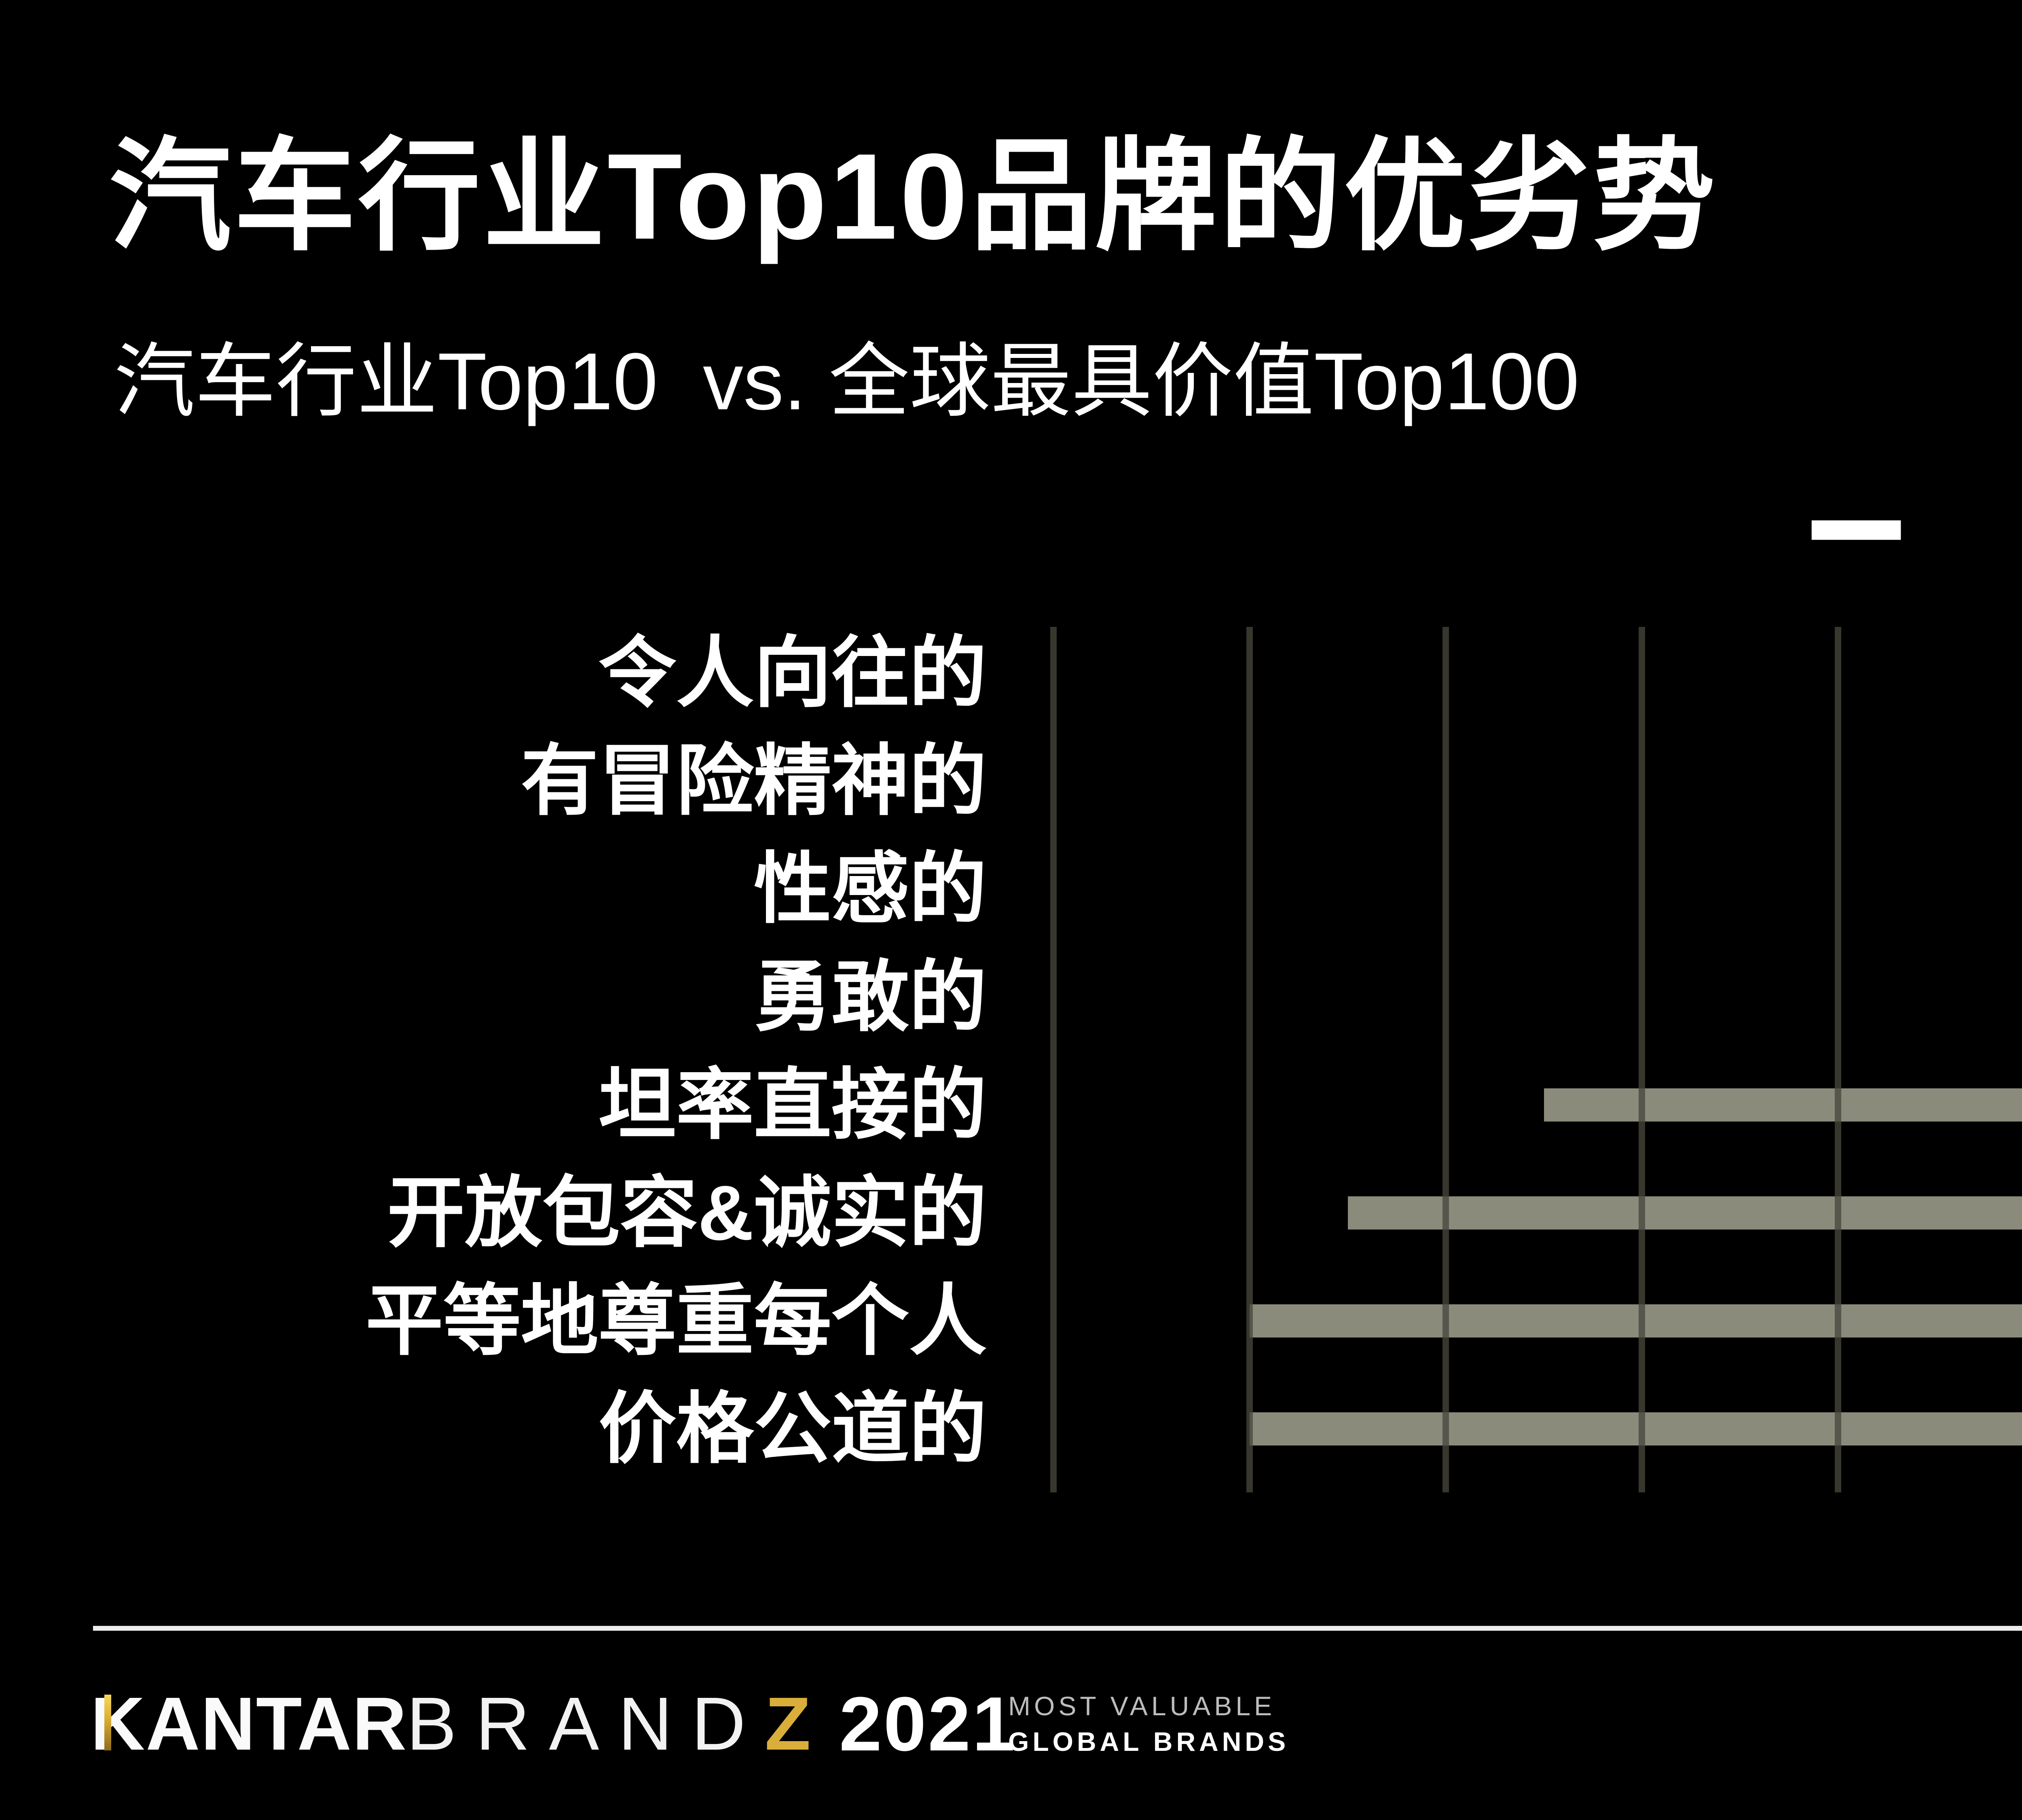  What do you see at coordinates (107, 1722) in the screenshot?
I see `kantar-gold-bar-icon` at bounding box center [107, 1722].